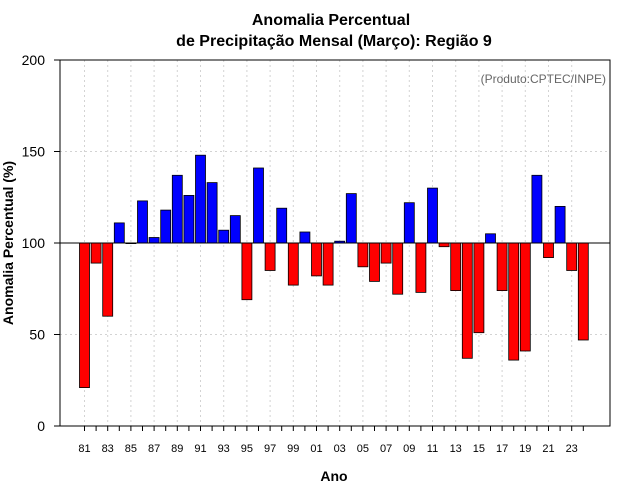  I want to click on x-tick-label: 01, so click(316, 449).